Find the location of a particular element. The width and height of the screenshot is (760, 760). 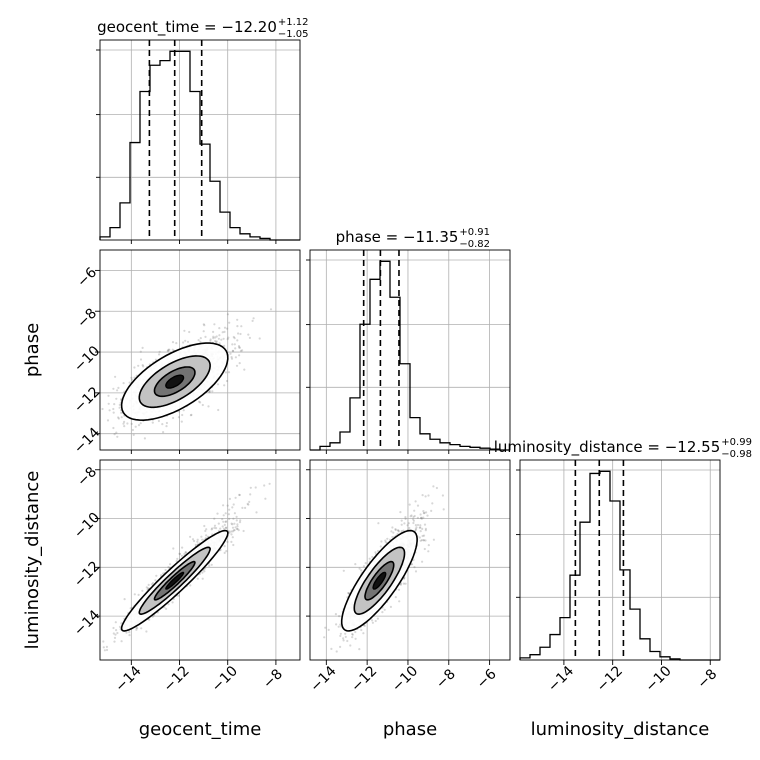

grid-lines is located at coordinates (407, 350).